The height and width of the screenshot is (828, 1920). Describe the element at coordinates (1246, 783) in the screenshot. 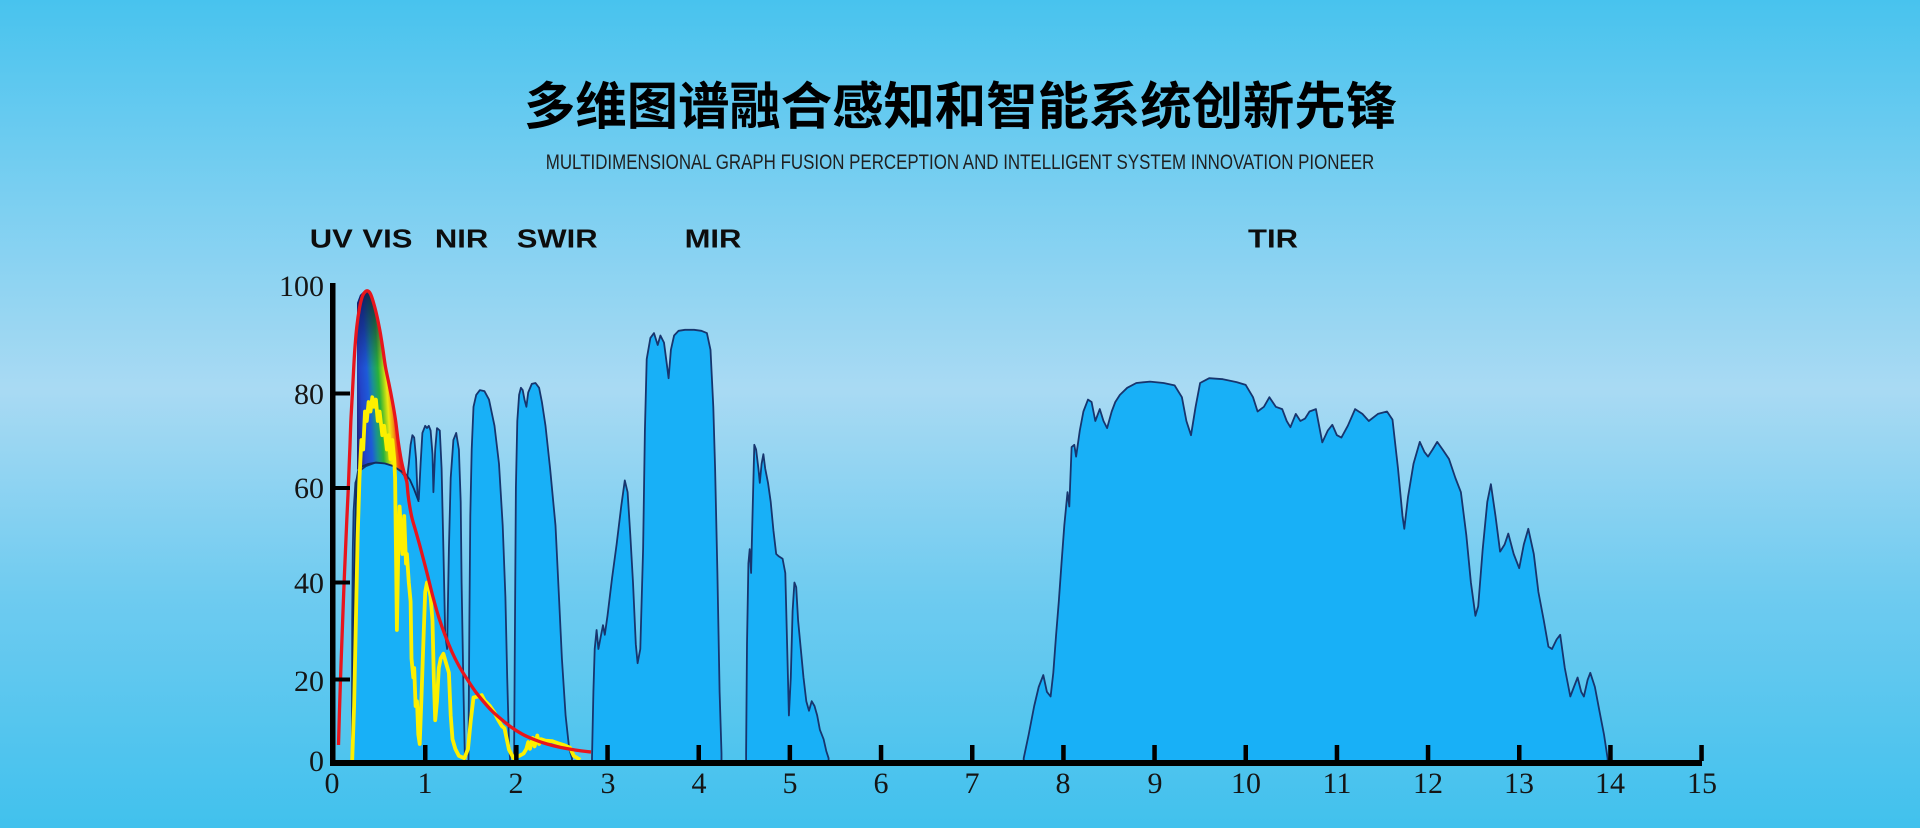

I see `svg-text: 10` at that location.